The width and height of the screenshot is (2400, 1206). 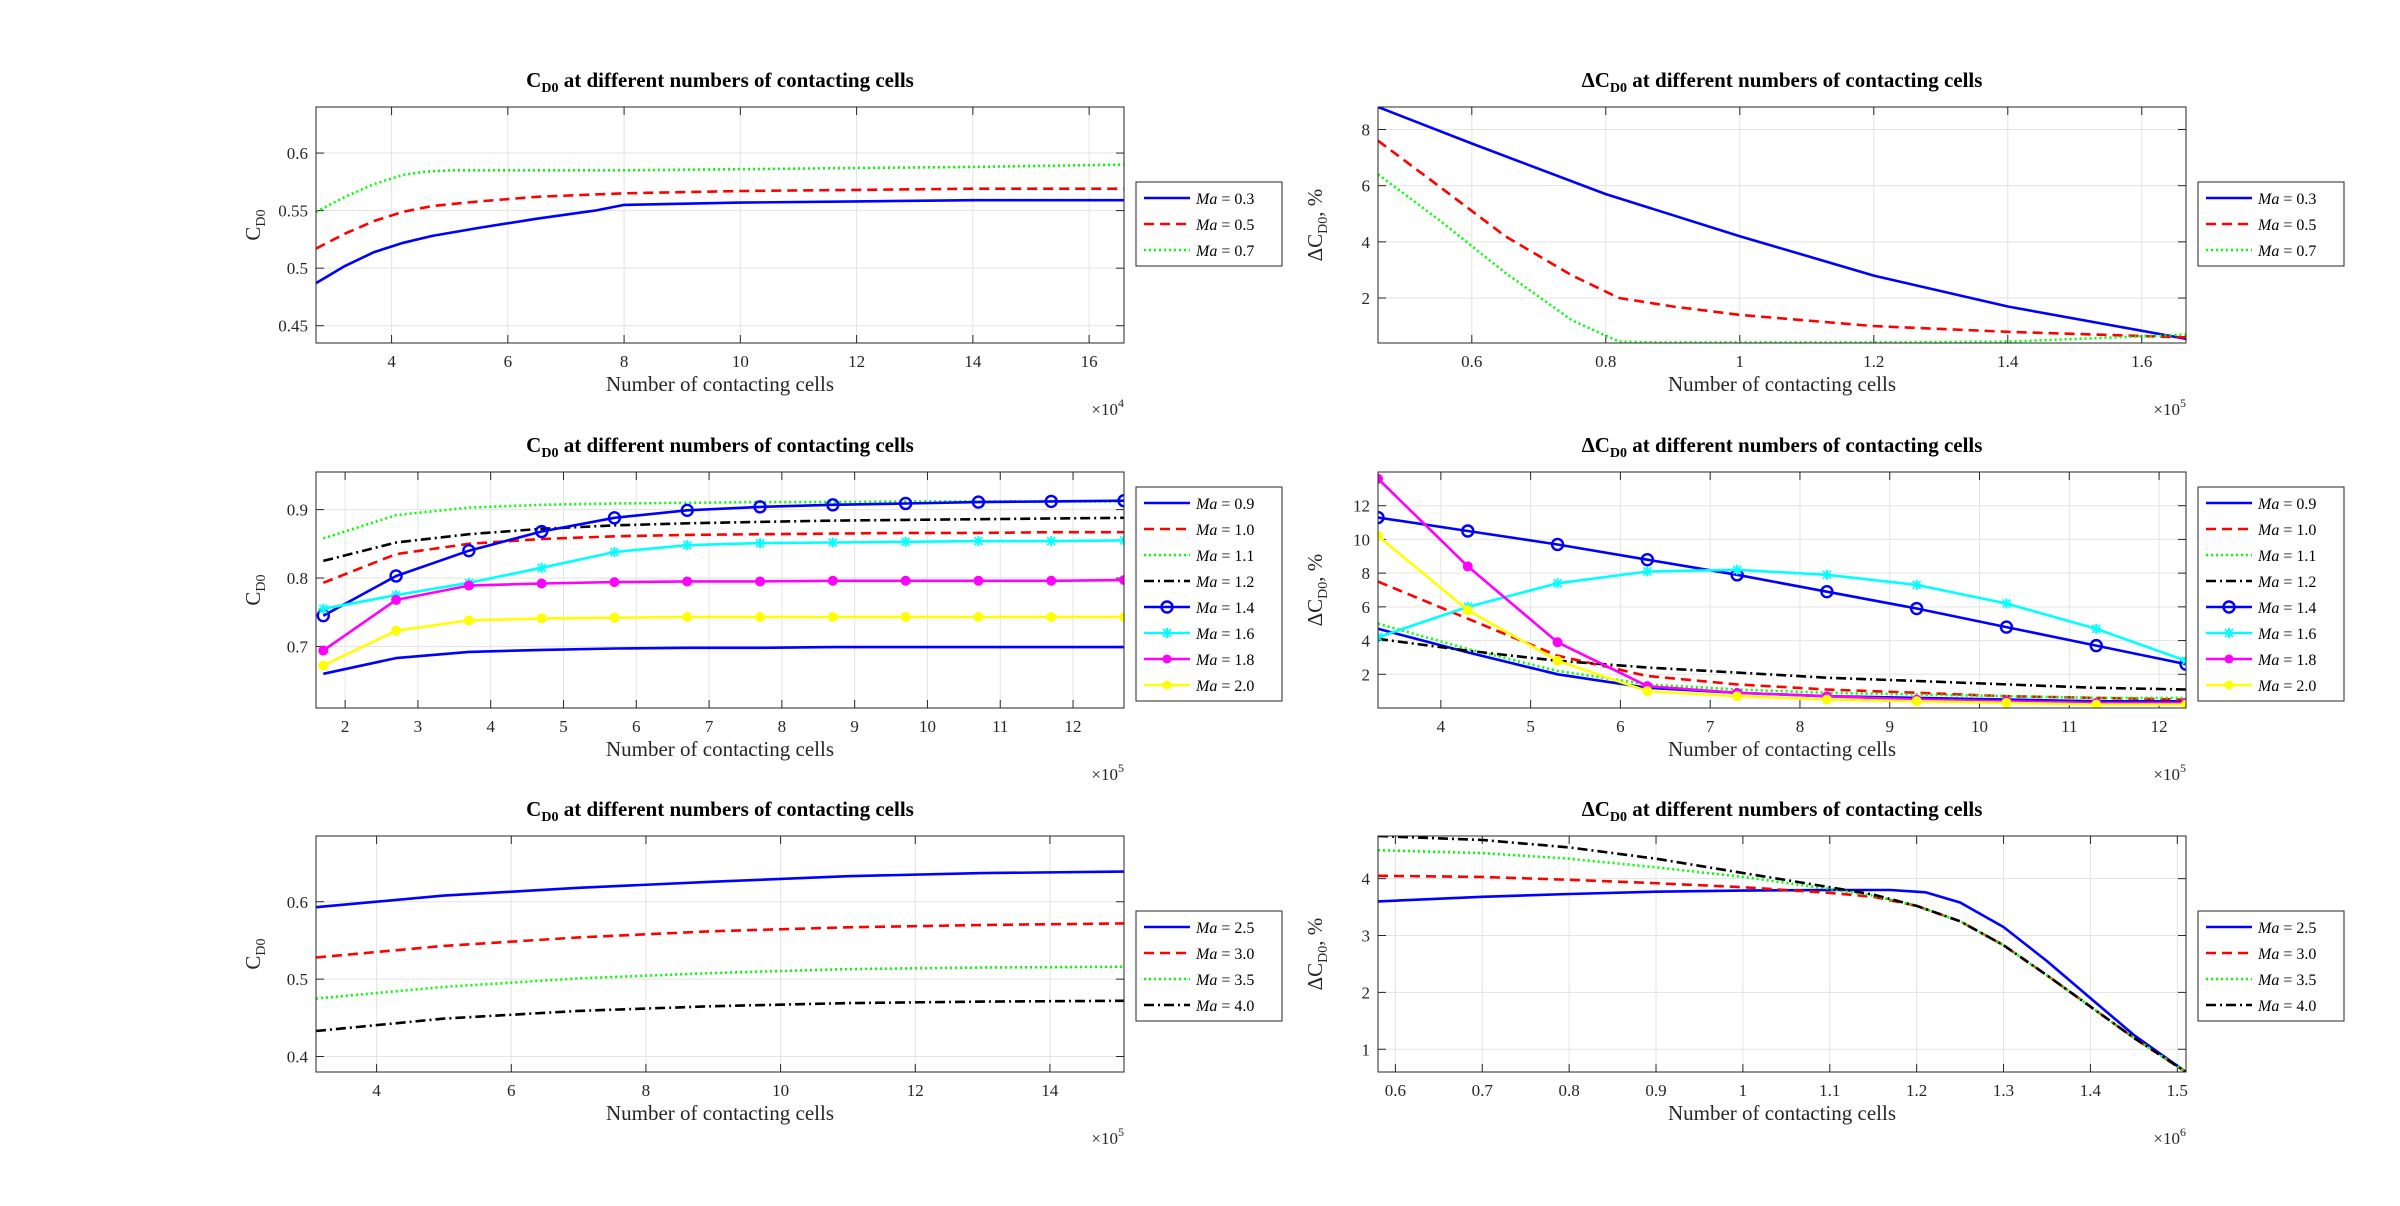 I want to click on y-tick-label: 4, so click(x=1366, y=242).